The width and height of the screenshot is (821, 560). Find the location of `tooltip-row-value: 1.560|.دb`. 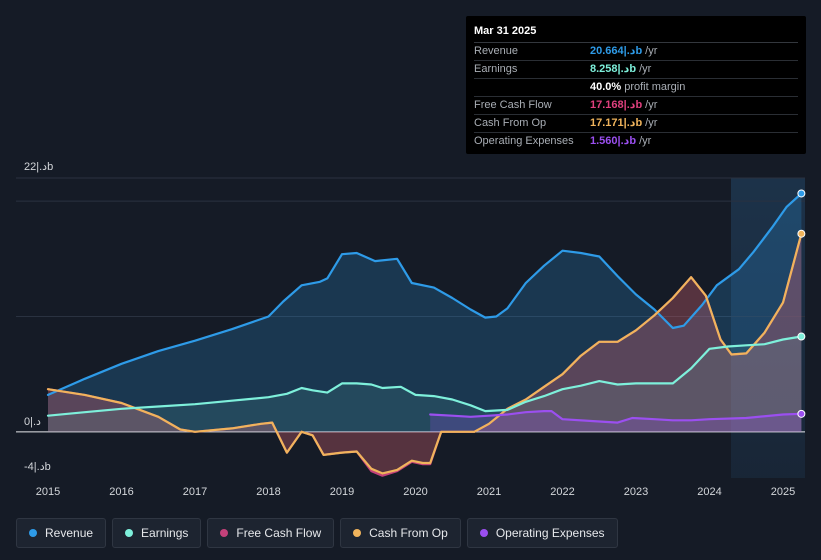

tooltip-row-value: 1.560|.دb is located at coordinates (613, 141).